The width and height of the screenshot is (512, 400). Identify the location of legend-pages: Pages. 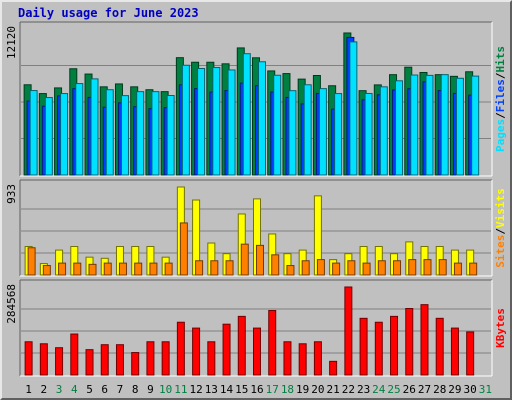
(500, 135).